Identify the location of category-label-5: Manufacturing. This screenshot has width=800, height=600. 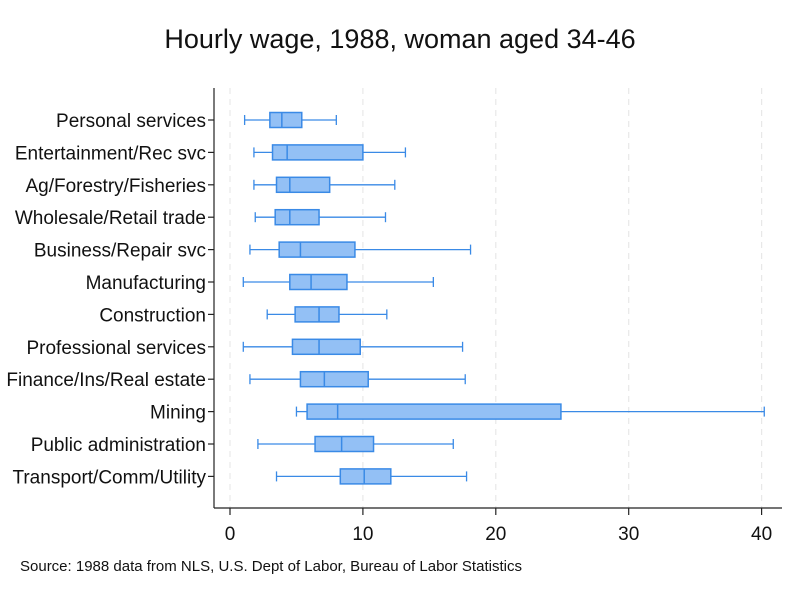
(146, 283).